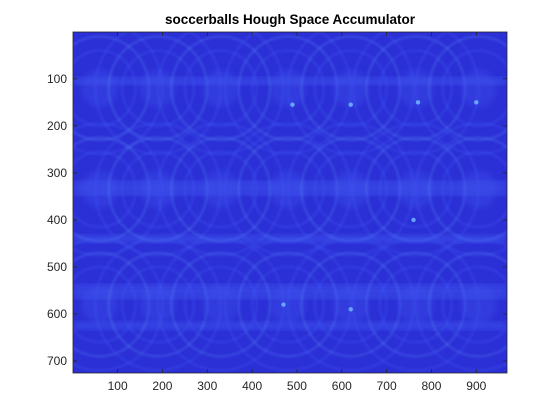 This screenshot has width=560, height=420. What do you see at coordinates (57, 267) in the screenshot?
I see `y-tick-label: 500` at bounding box center [57, 267].